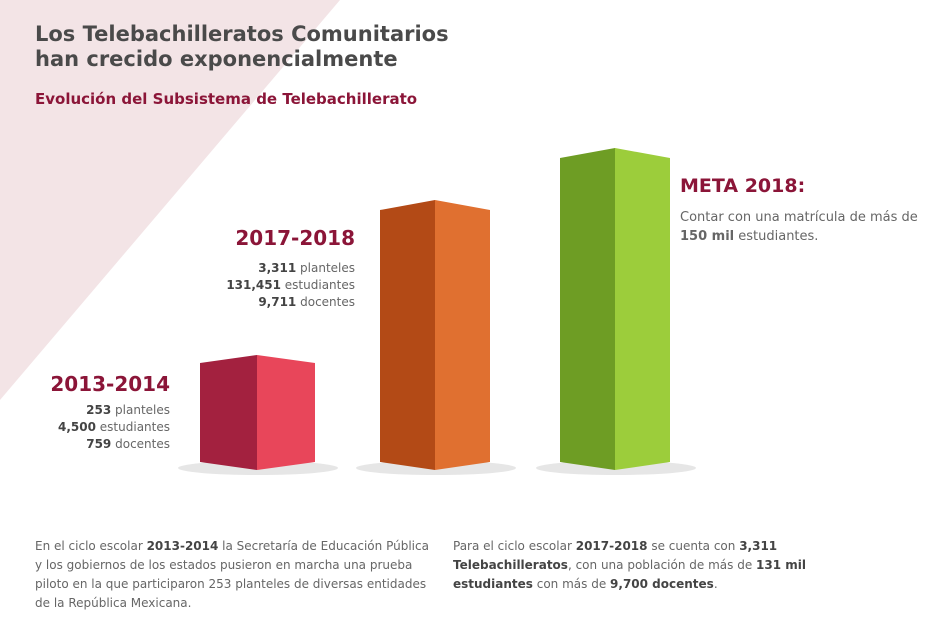 This screenshot has height=629, width=943. I want to click on text-run: 2013-2014, so click(182, 546).